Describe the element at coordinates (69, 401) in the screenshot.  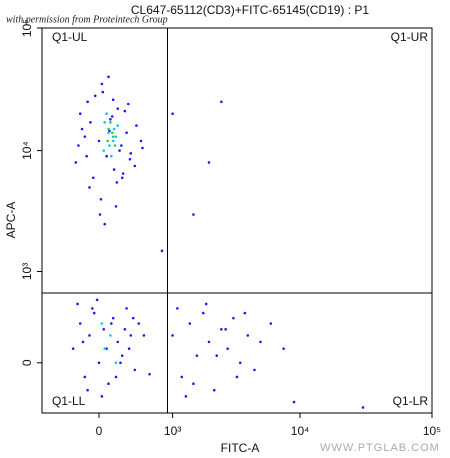
I see `quadrant-label: Q1-LL` at that location.